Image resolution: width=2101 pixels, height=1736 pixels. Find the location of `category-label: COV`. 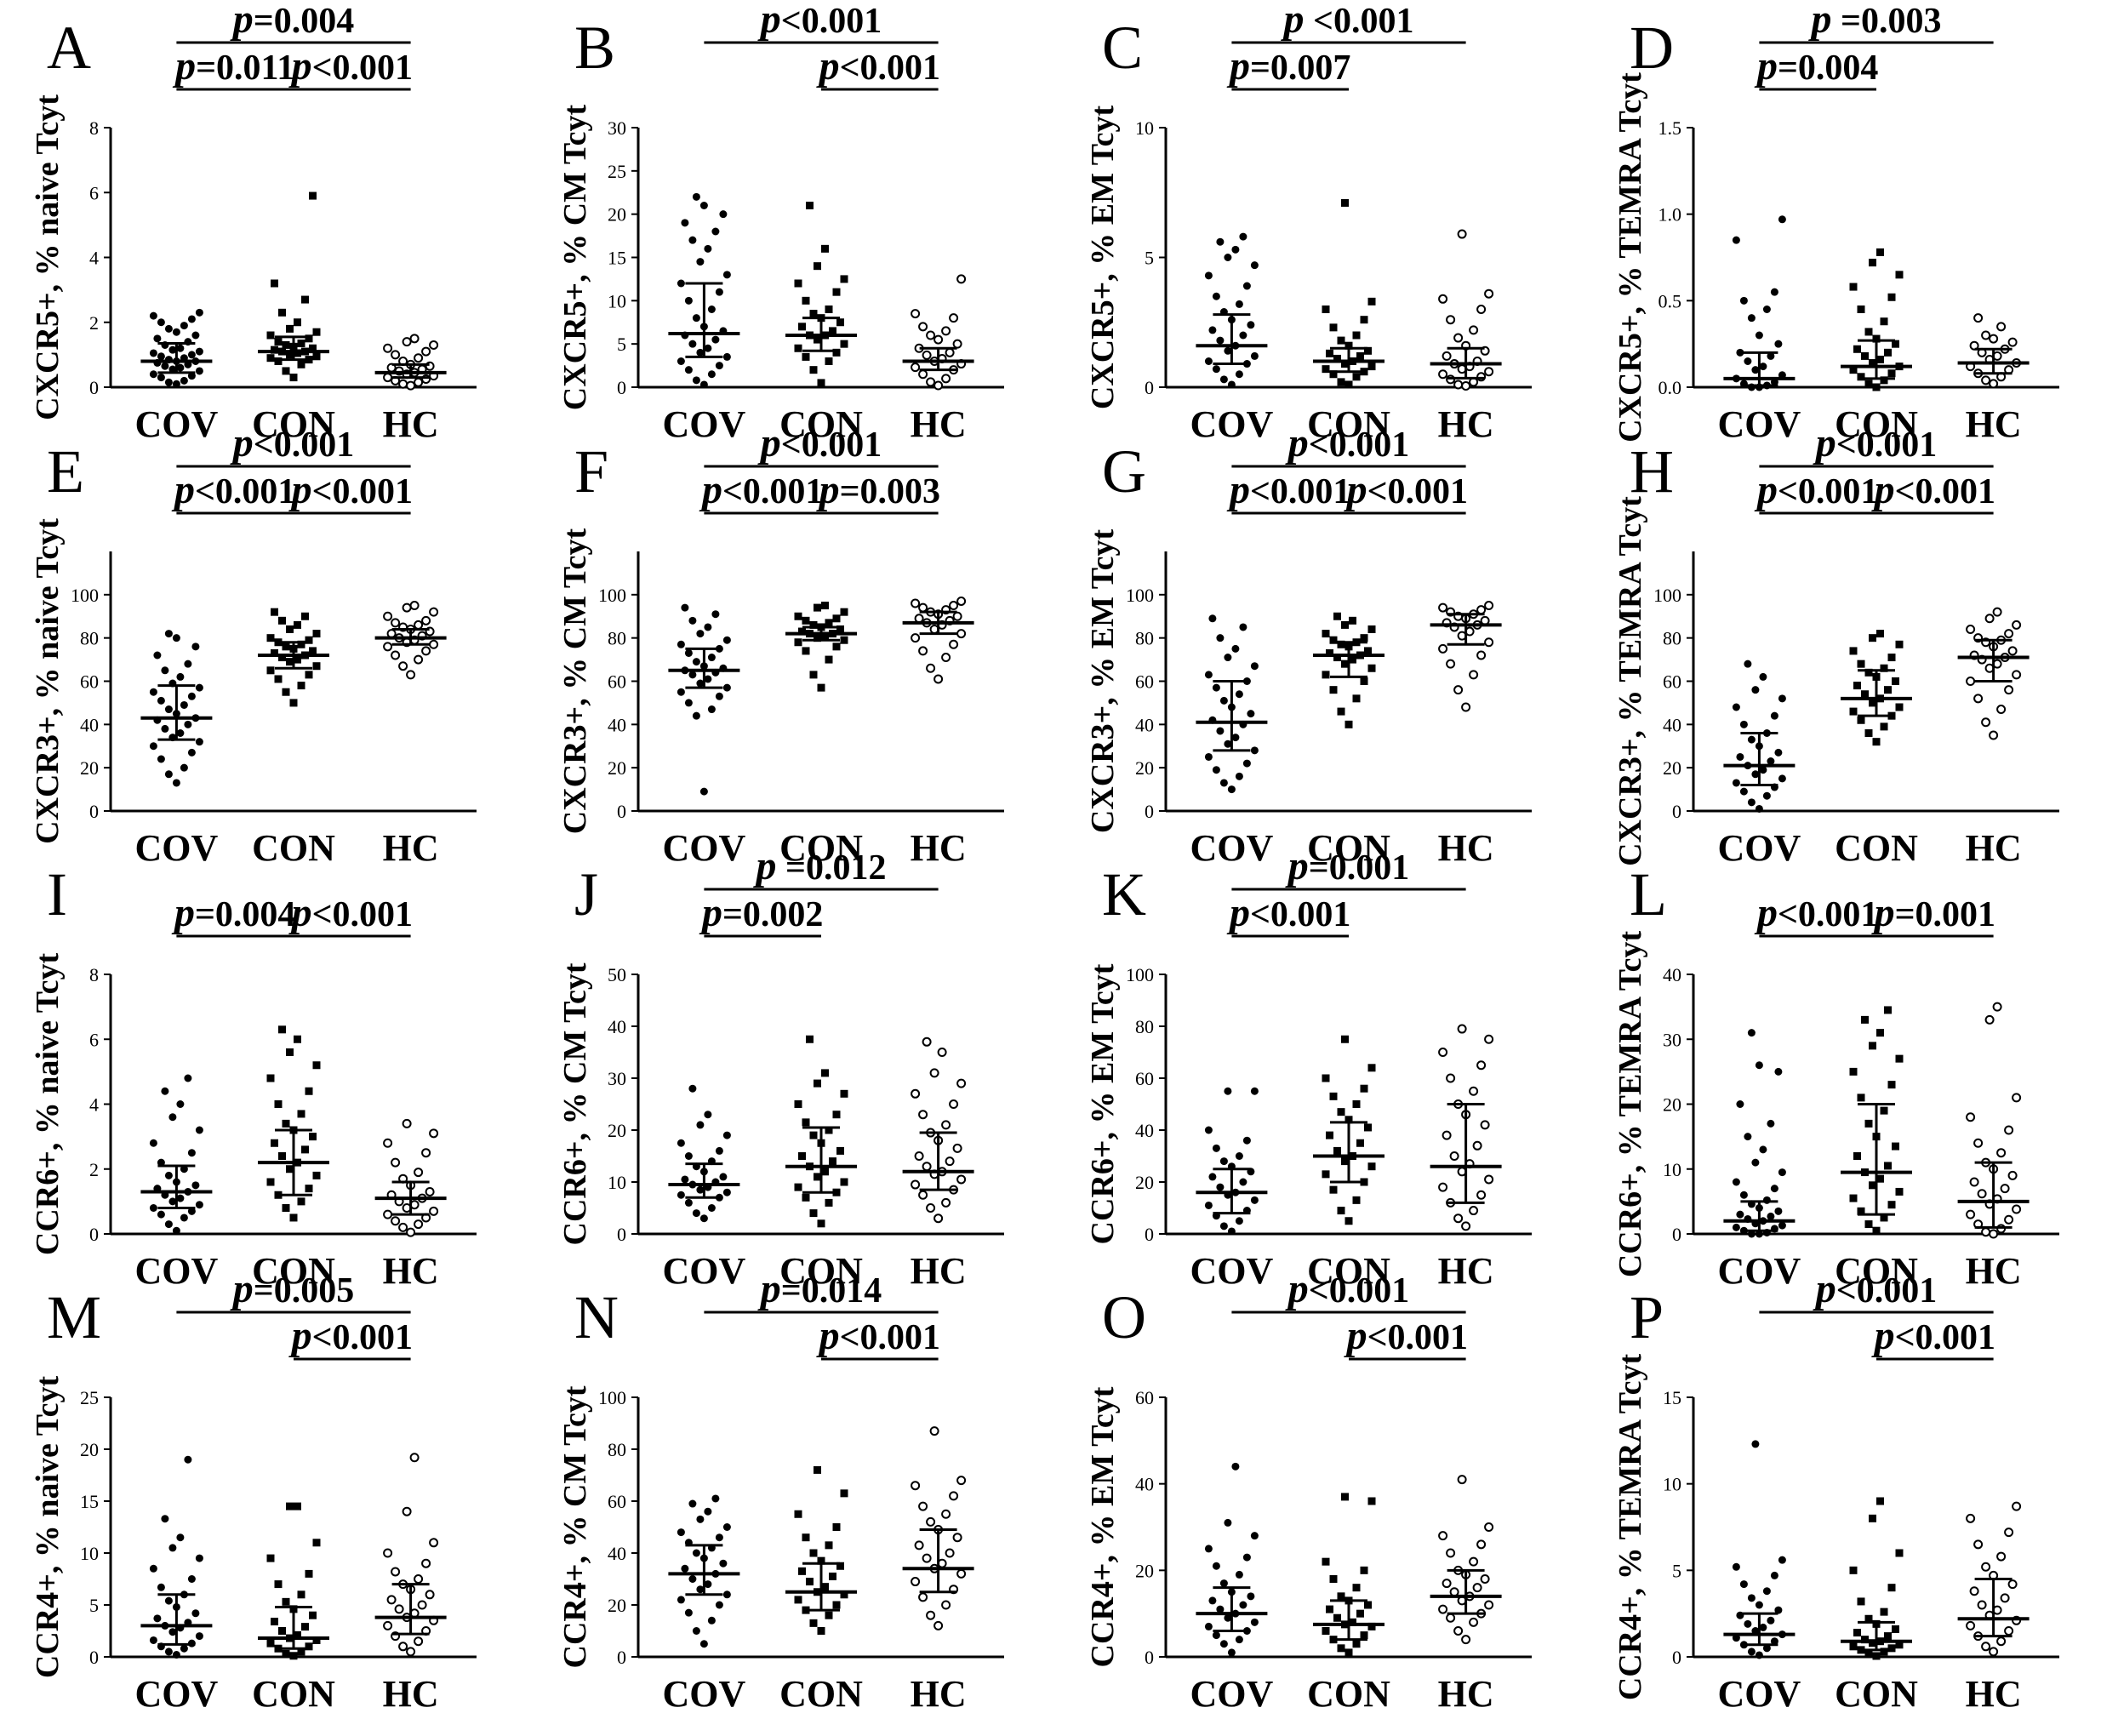

category-label: COV is located at coordinates (1232, 848).